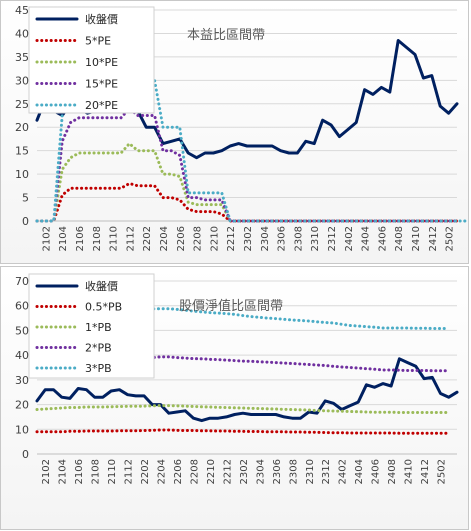 This screenshot has height=531, width=471. Describe the element at coordinates (22, 380) in the screenshot. I see `pb-ytick-label: 30` at that location.